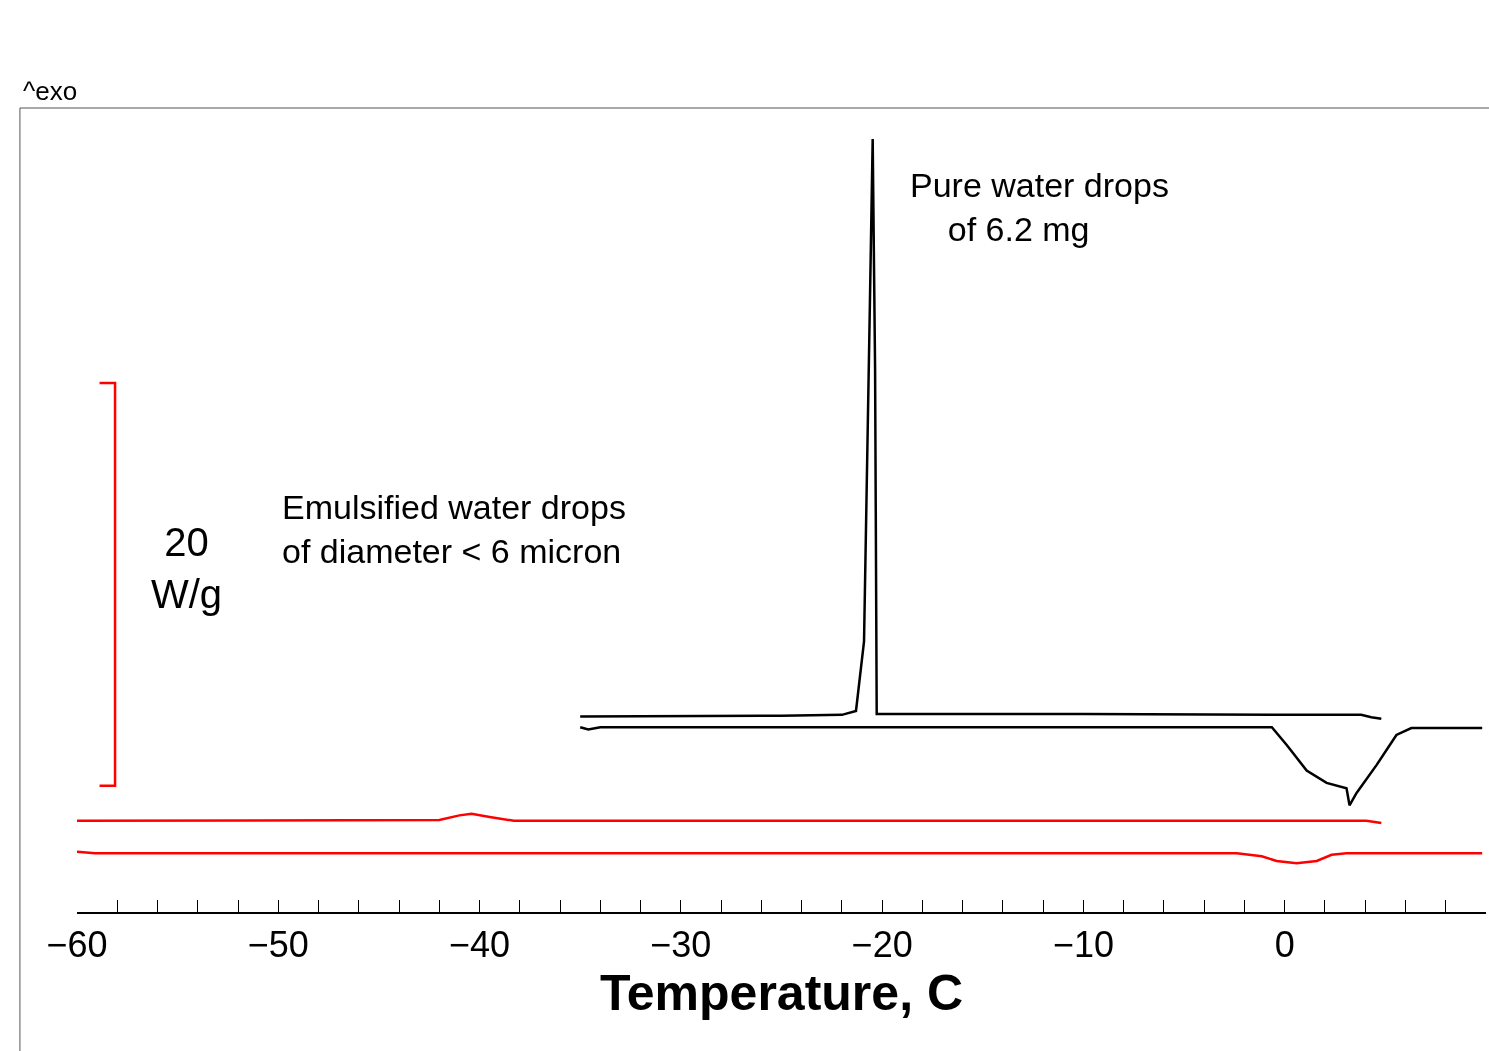 The image size is (1489, 1051). I want to click on x-tick-label: −40, so click(480, 944).